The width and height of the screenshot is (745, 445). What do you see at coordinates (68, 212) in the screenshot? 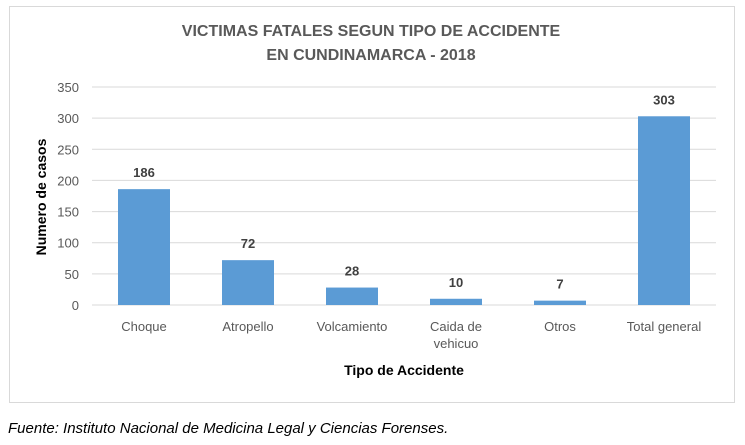
I see `y-tick-label: 150` at bounding box center [68, 212].